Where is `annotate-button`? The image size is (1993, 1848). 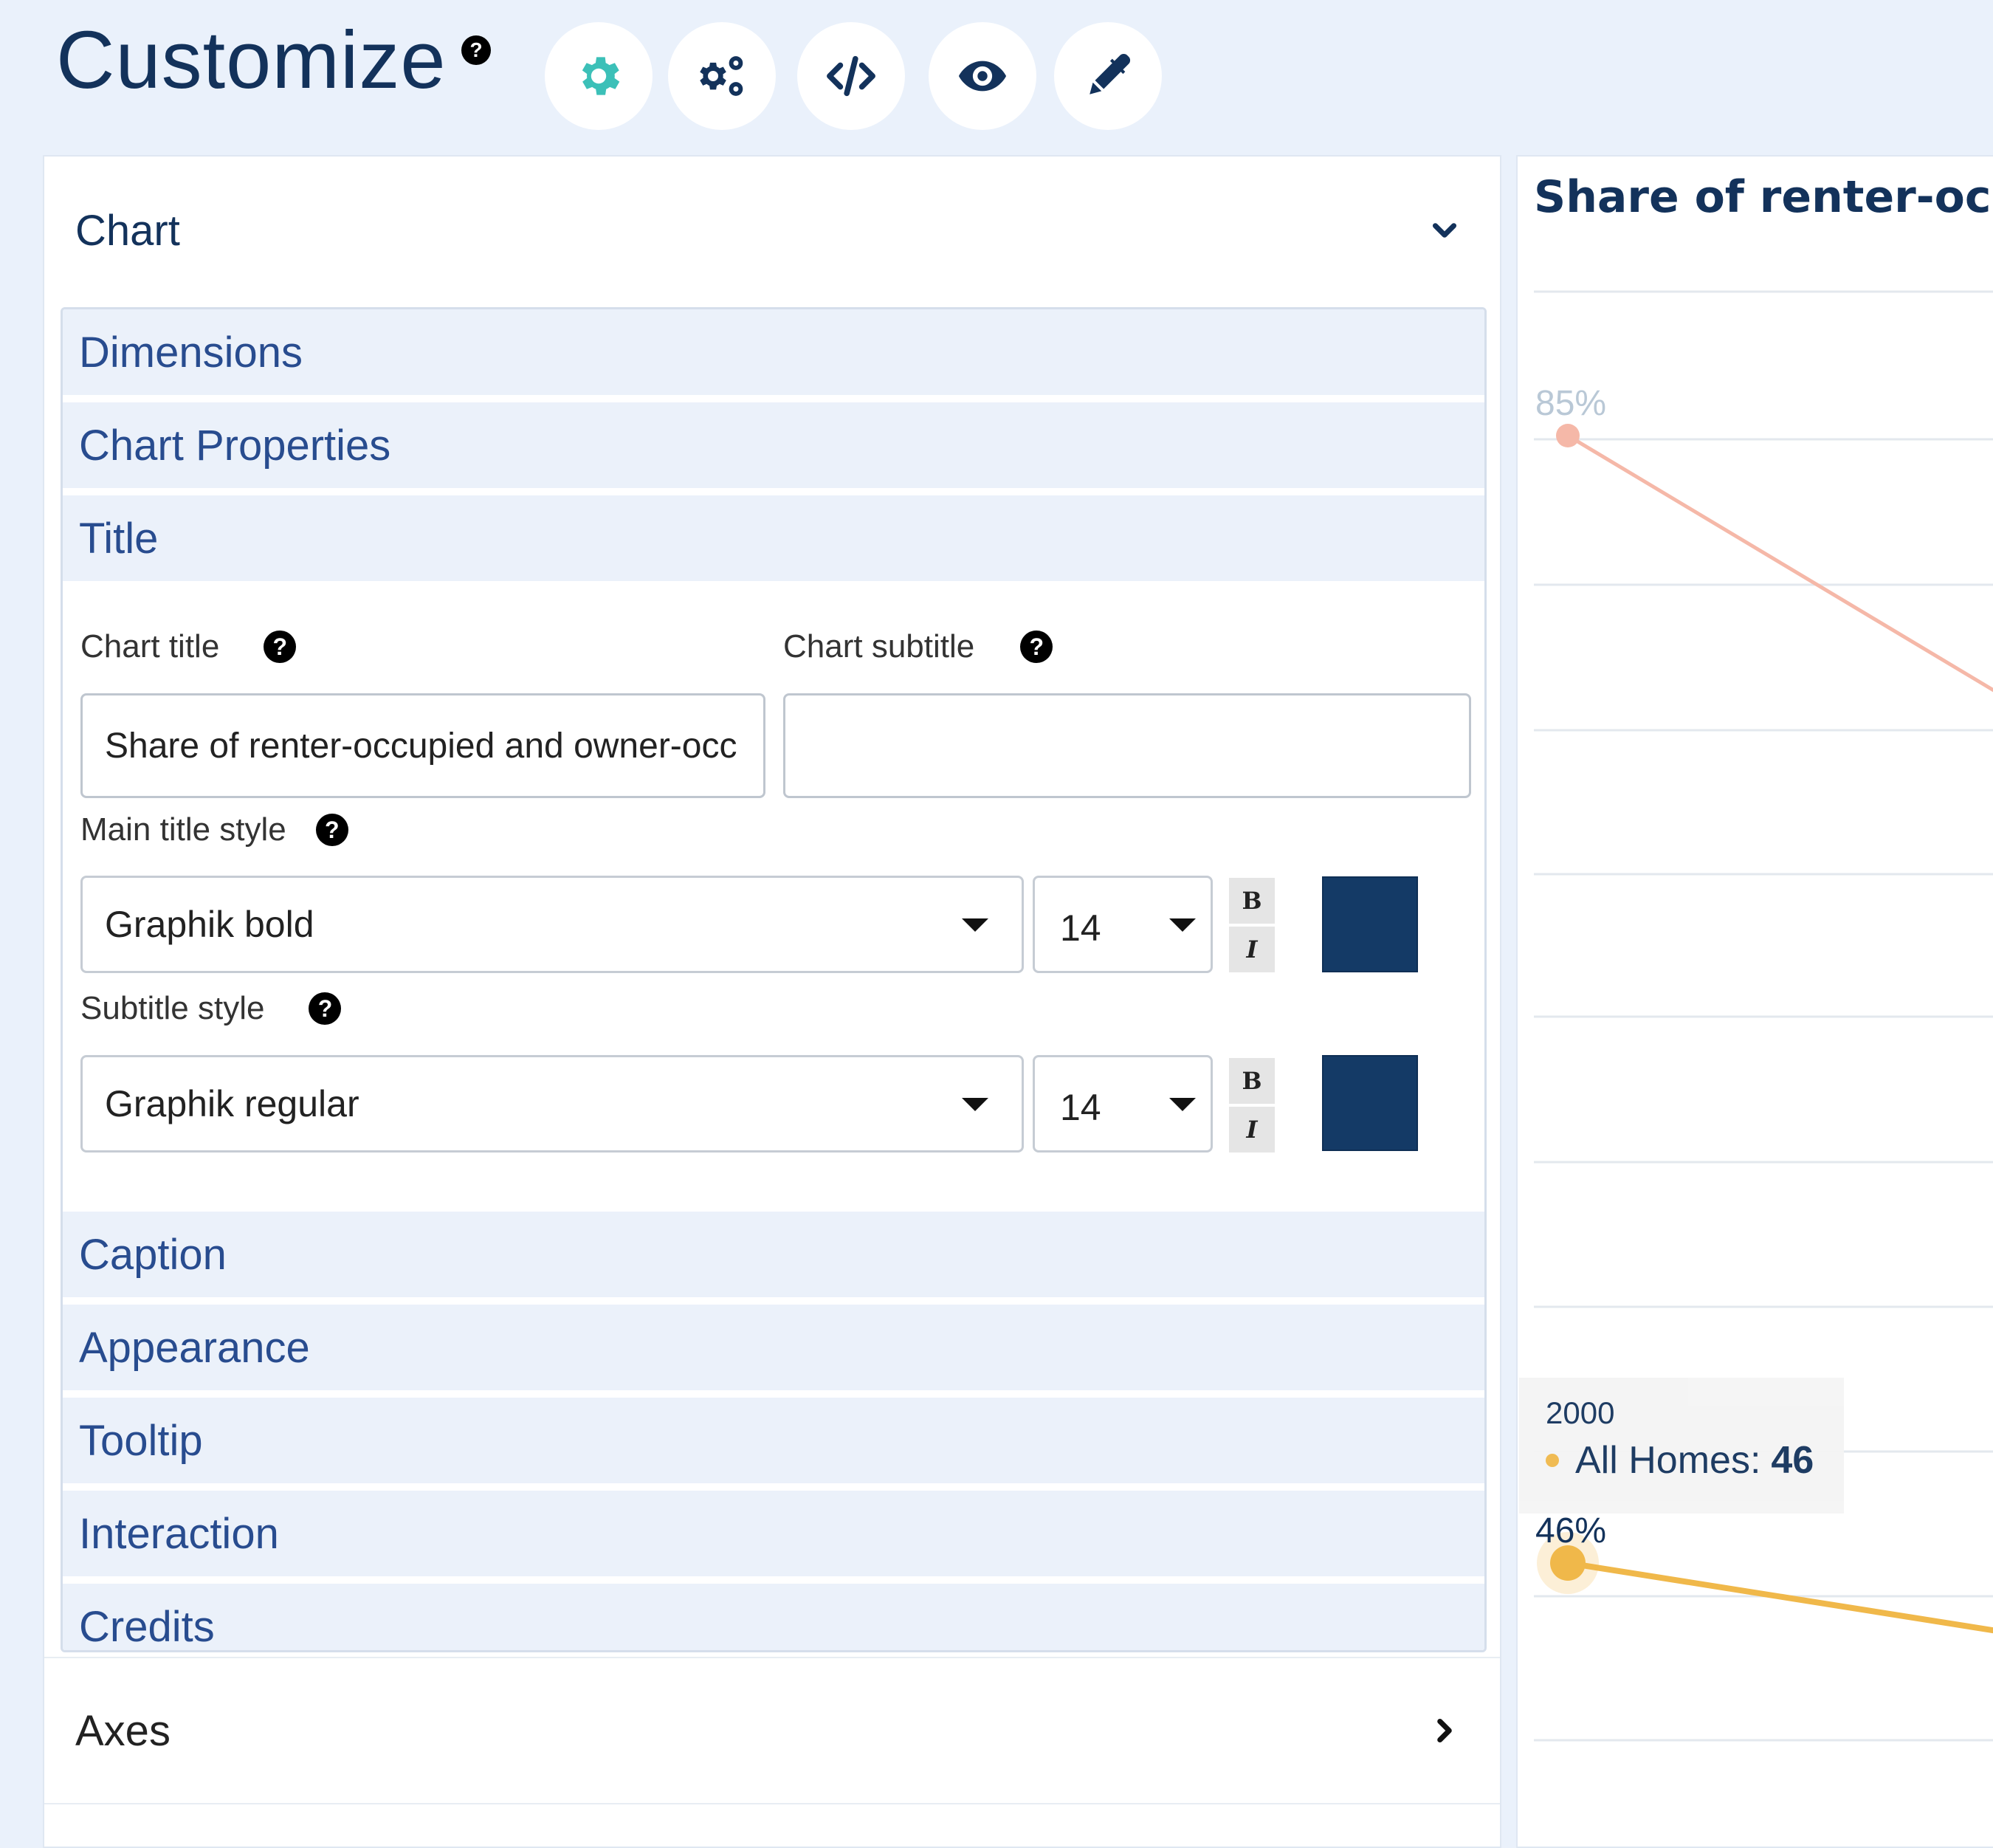 annotate-button is located at coordinates (1108, 76).